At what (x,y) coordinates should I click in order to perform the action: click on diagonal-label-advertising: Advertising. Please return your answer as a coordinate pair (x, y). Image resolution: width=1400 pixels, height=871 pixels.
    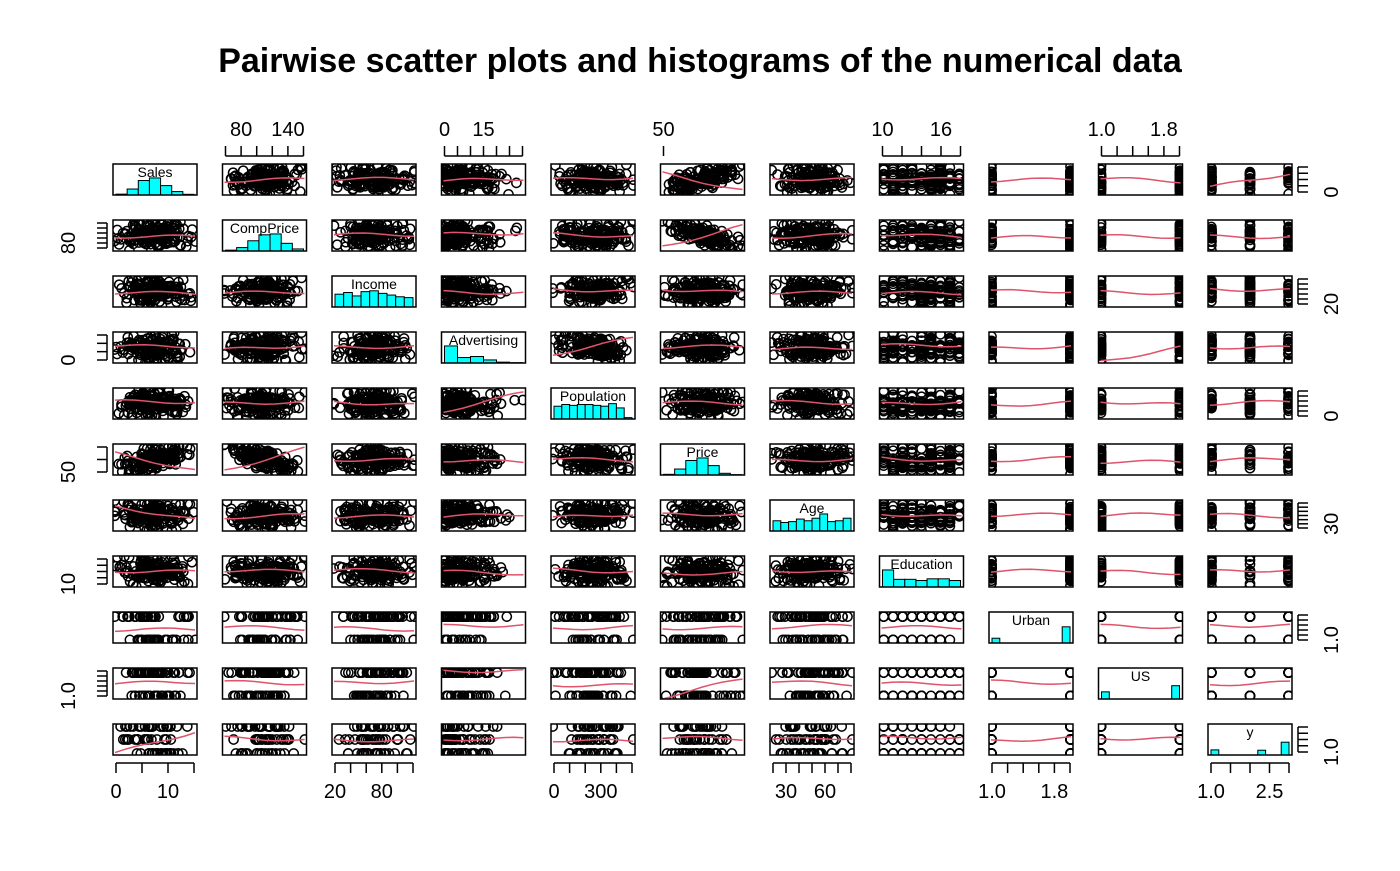
    Looking at the image, I should click on (483, 340).